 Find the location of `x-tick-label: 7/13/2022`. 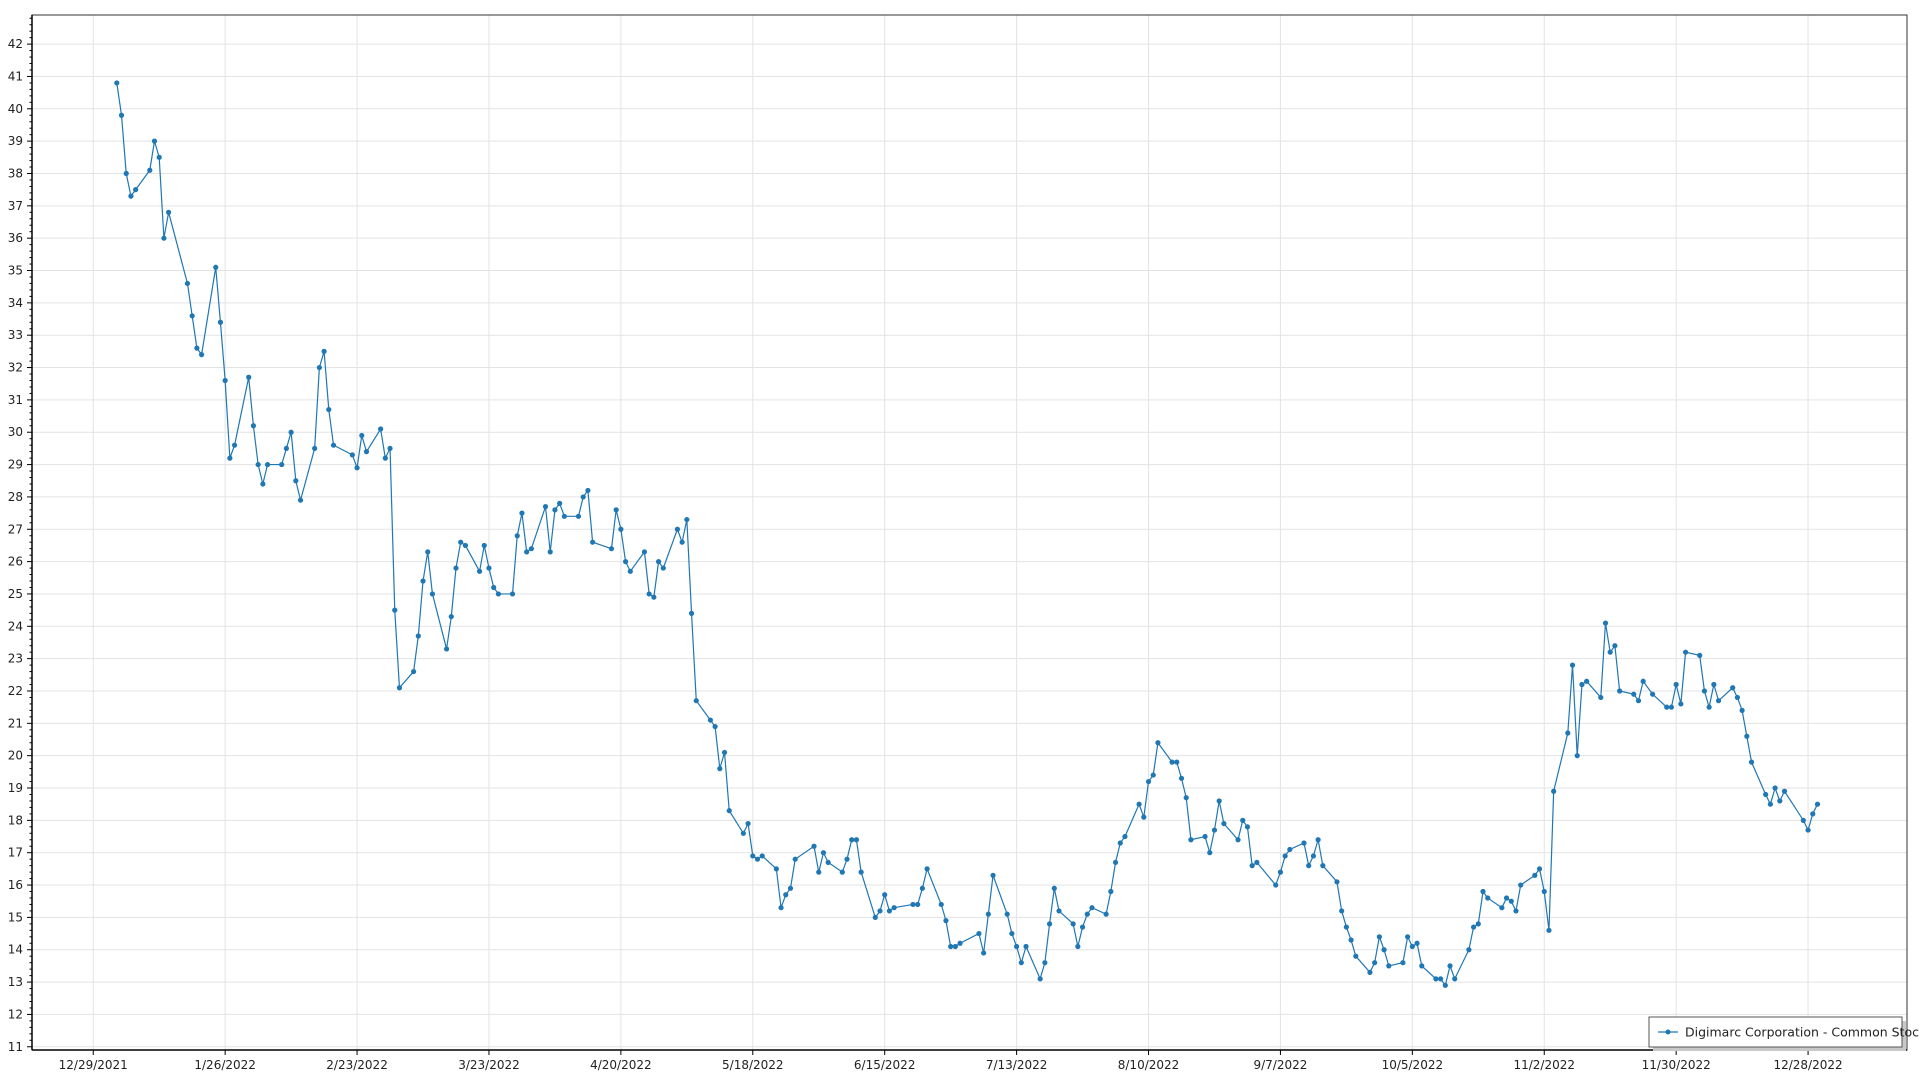

x-tick-label: 7/13/2022 is located at coordinates (1017, 1065).